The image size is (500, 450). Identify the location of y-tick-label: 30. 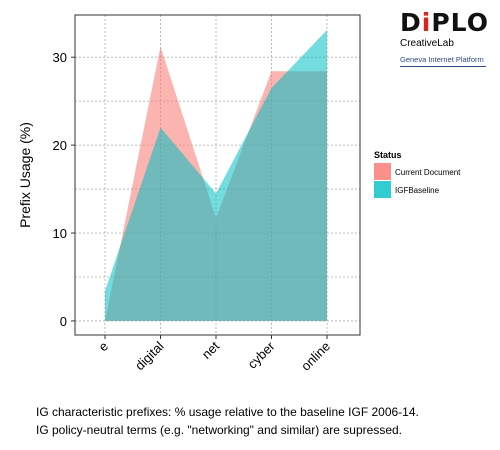
(60, 57).